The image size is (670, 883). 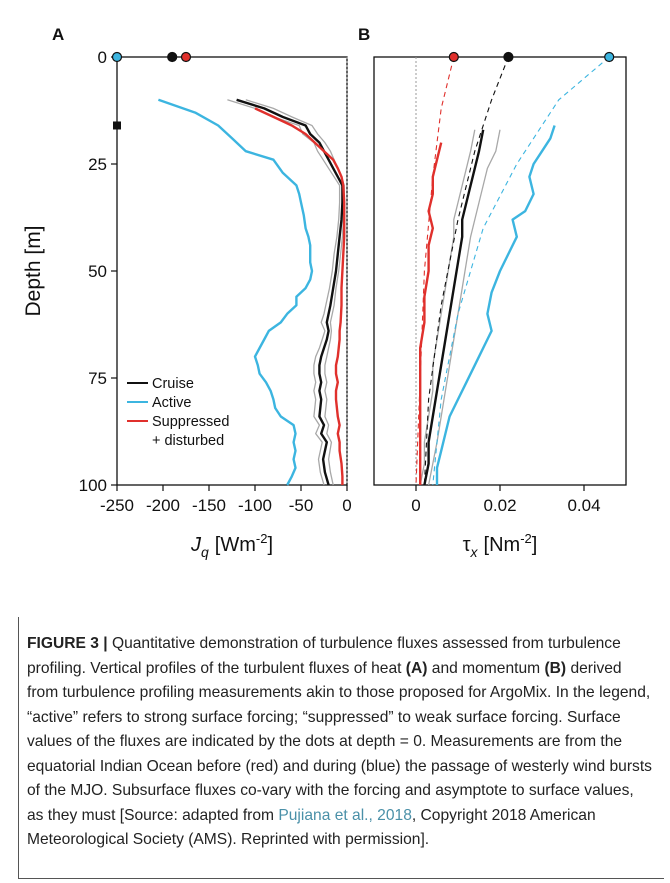 I want to click on panel-a-x-tick-label: -50, so click(x=301, y=505).